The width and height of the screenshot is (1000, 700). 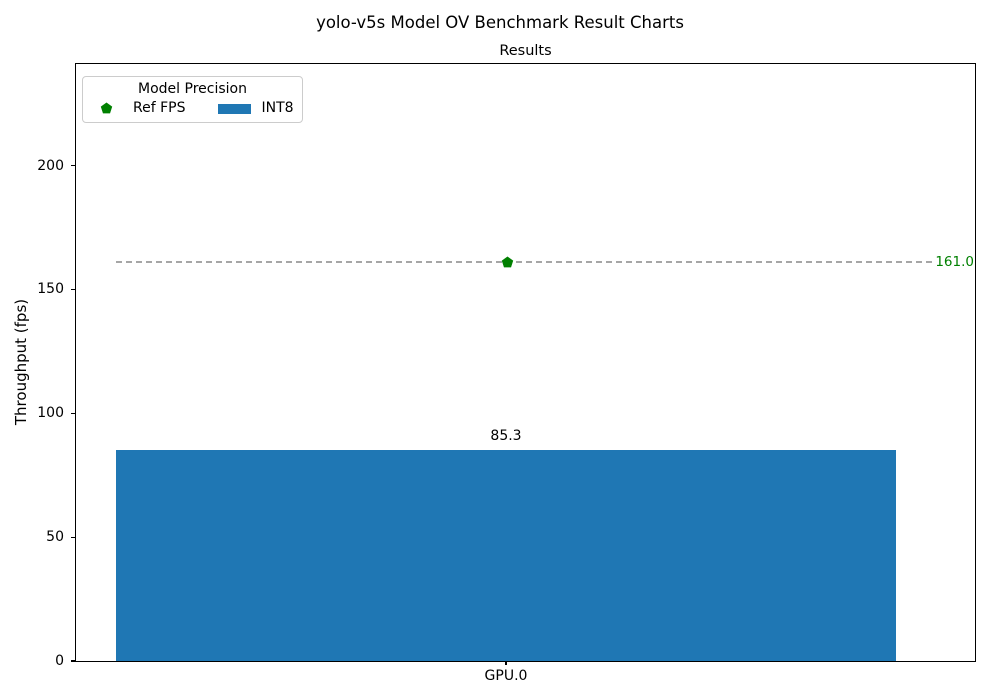 I want to click on legend: Model Precision Ref FPS INT8, so click(x=192, y=99).